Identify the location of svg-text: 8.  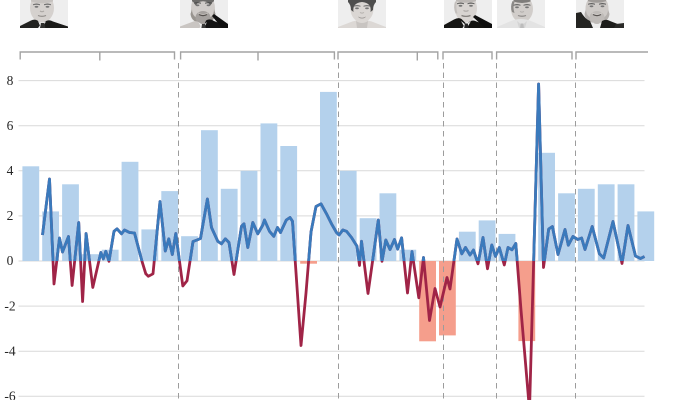
(10, 80).